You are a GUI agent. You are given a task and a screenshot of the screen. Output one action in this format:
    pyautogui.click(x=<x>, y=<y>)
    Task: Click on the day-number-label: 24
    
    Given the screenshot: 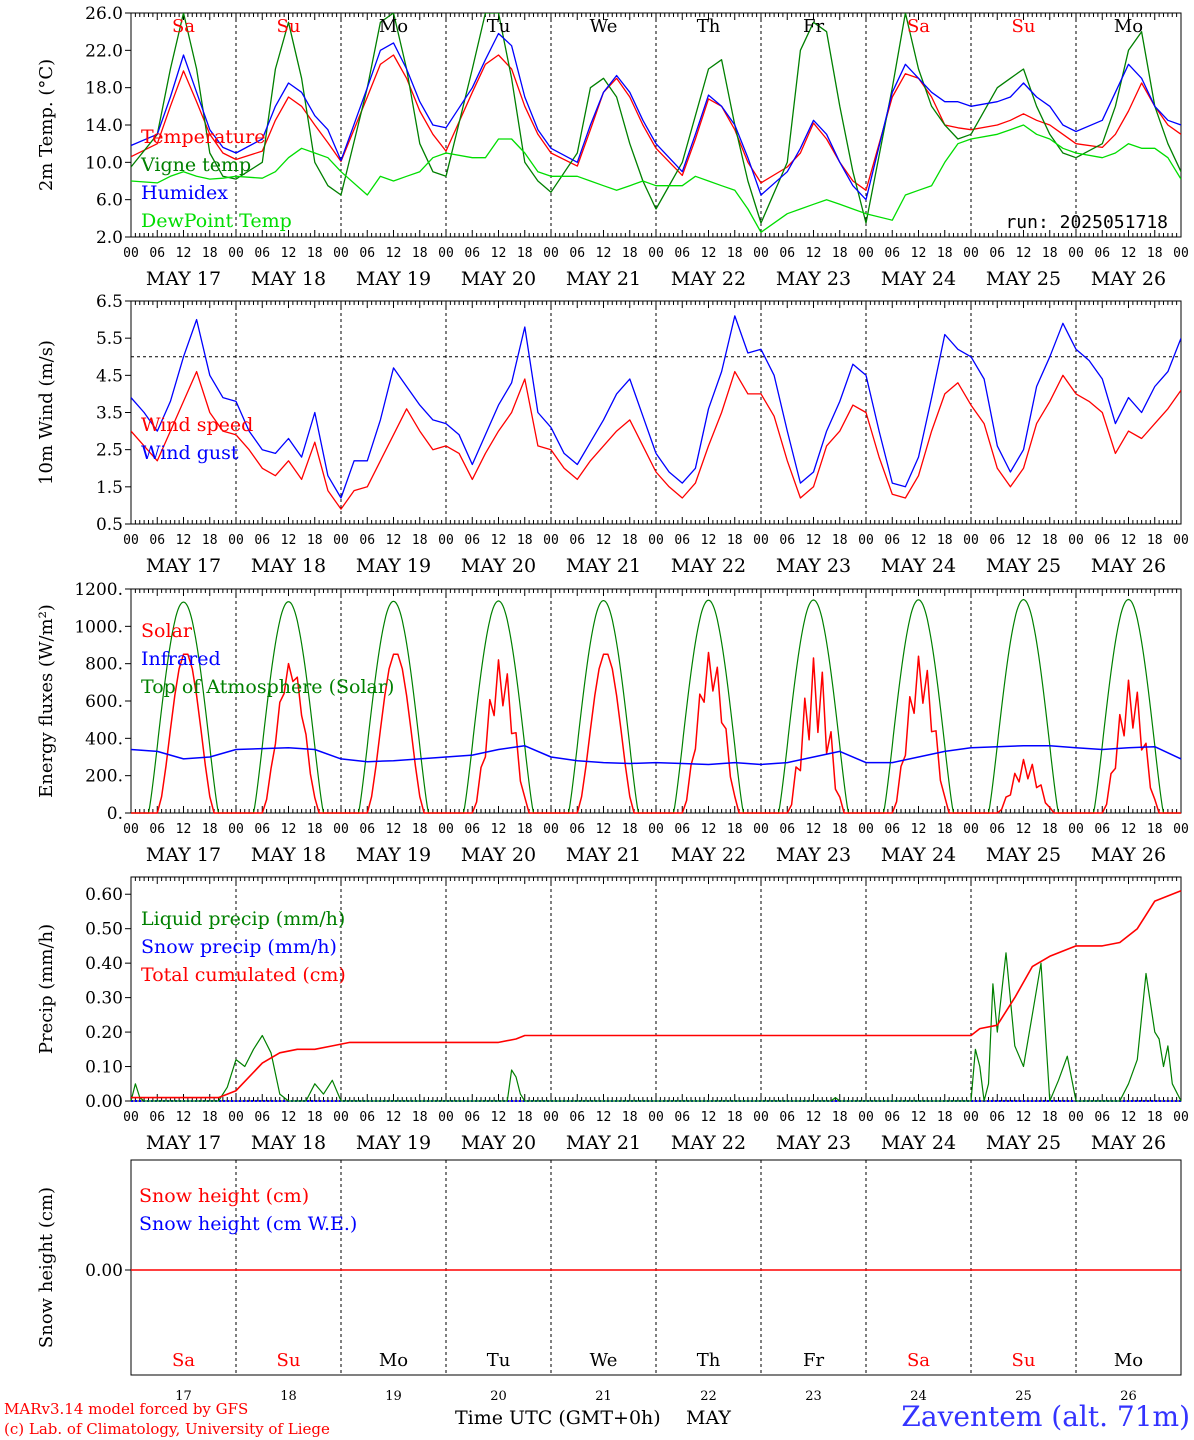 What is the action you would take?
    pyautogui.click(x=918, y=1396)
    